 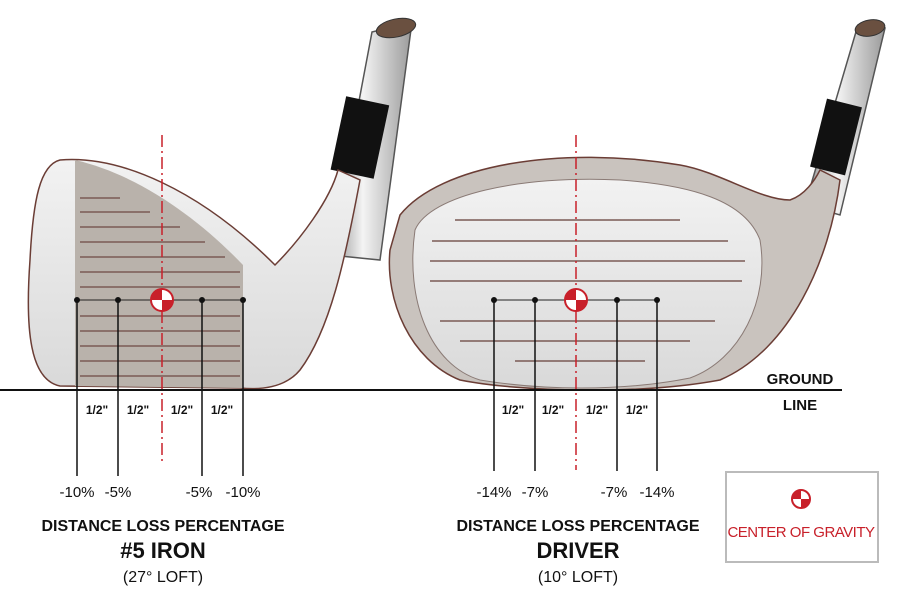 What do you see at coordinates (396, 28) in the screenshot?
I see `iron-shaft-top` at bounding box center [396, 28].